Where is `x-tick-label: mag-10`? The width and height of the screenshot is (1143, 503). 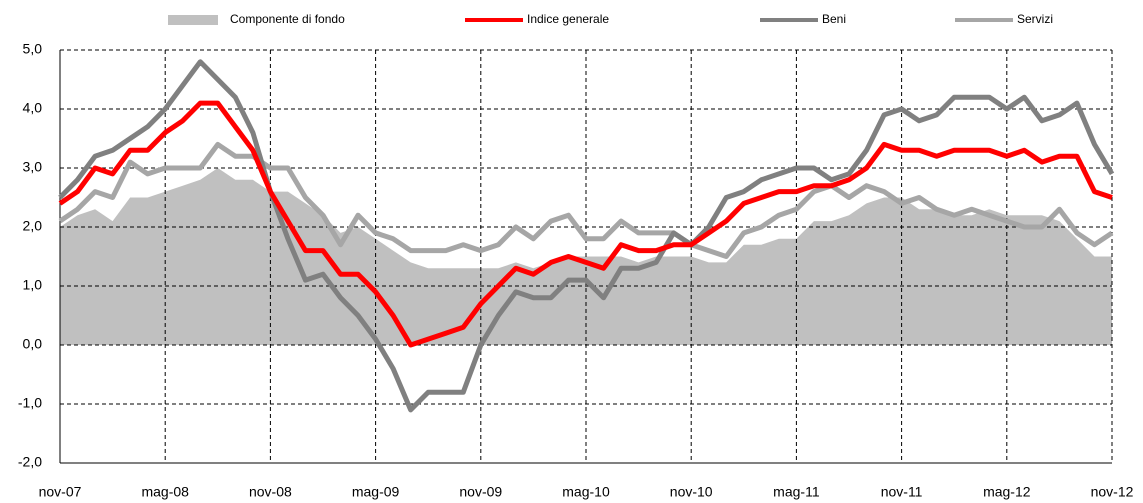
x-tick-label: mag-10 is located at coordinates (586, 492).